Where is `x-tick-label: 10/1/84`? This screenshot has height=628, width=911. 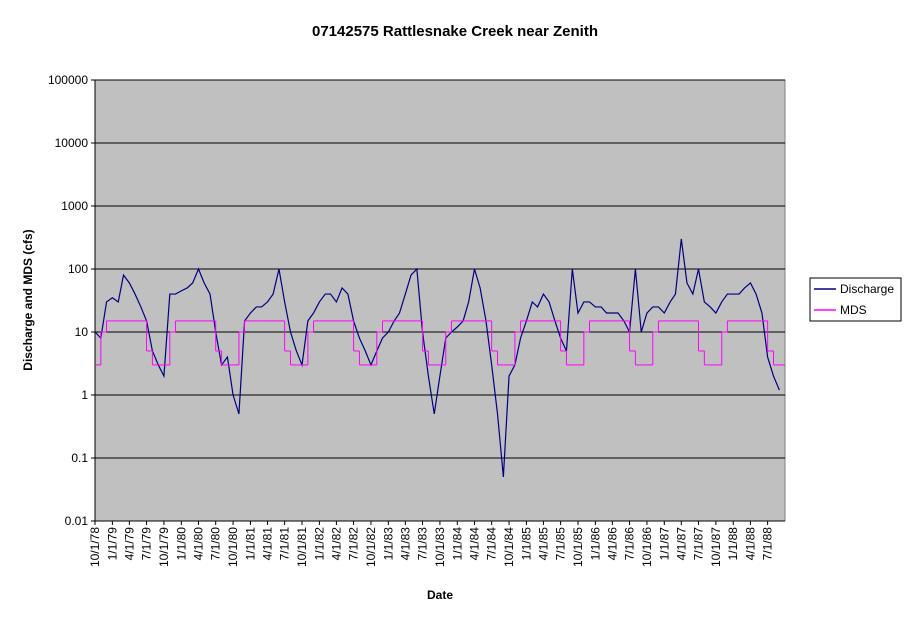
x-tick-label: 10/1/84 is located at coordinates (509, 547).